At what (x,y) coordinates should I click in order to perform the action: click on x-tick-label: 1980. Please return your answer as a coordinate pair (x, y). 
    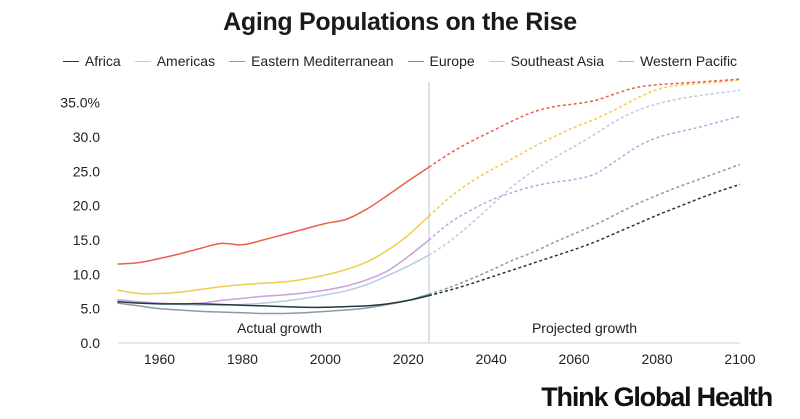
    Looking at the image, I should click on (242, 359).